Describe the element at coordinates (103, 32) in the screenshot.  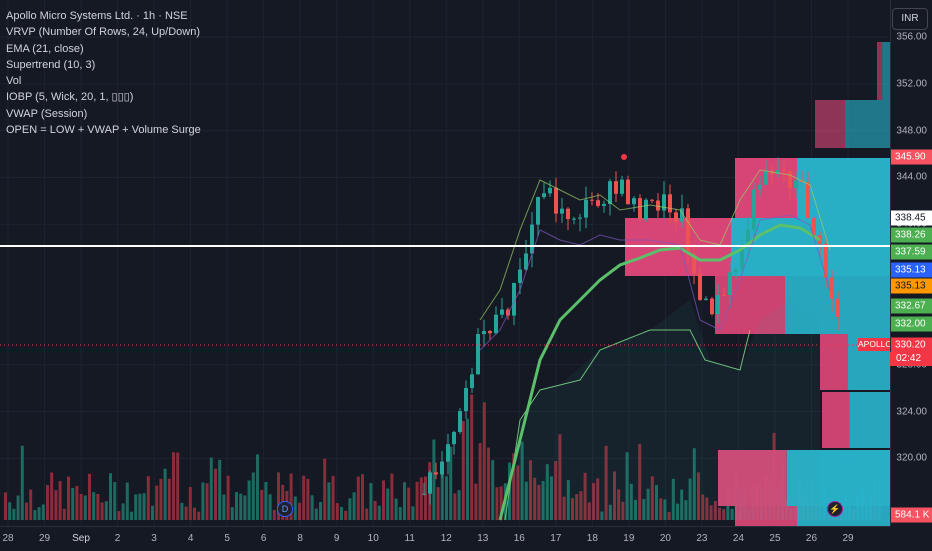
I see `legend-vrvp: VRVP (Number Of Rows, 24, Up/Down)` at that location.